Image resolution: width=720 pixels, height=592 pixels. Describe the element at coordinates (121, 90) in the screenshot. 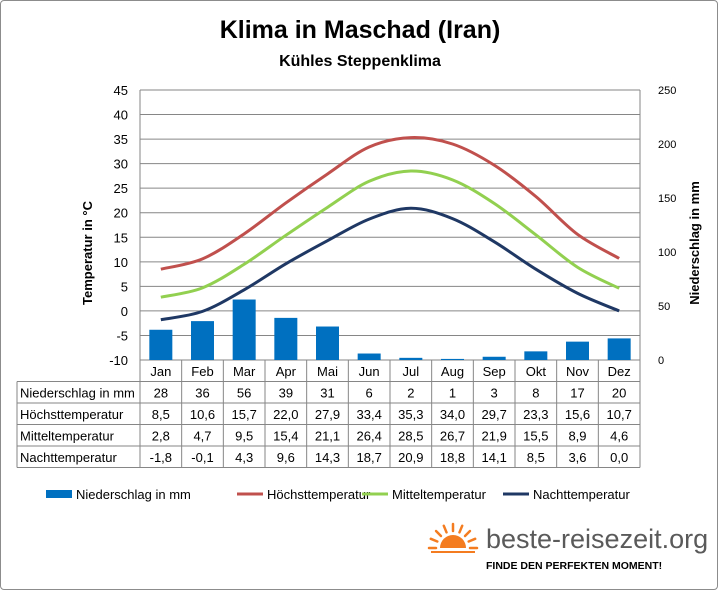

I see `y-tick-label: 45` at that location.